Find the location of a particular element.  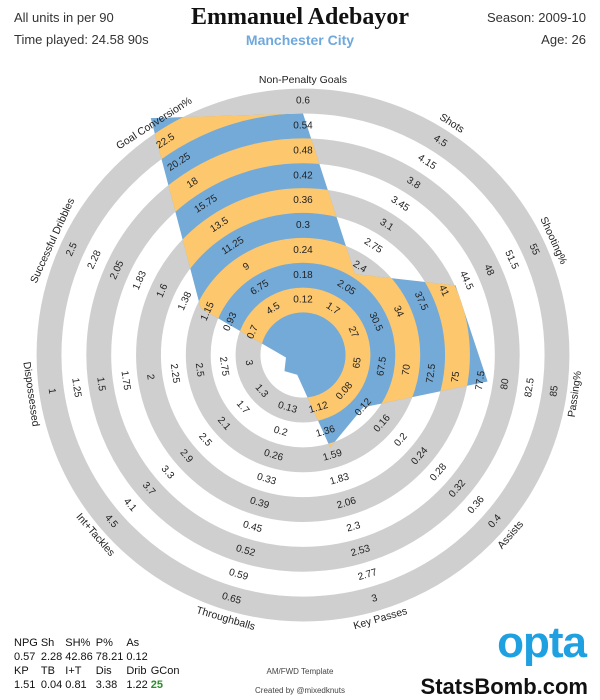

tick-label: 1.75 is located at coordinates (125, 380).